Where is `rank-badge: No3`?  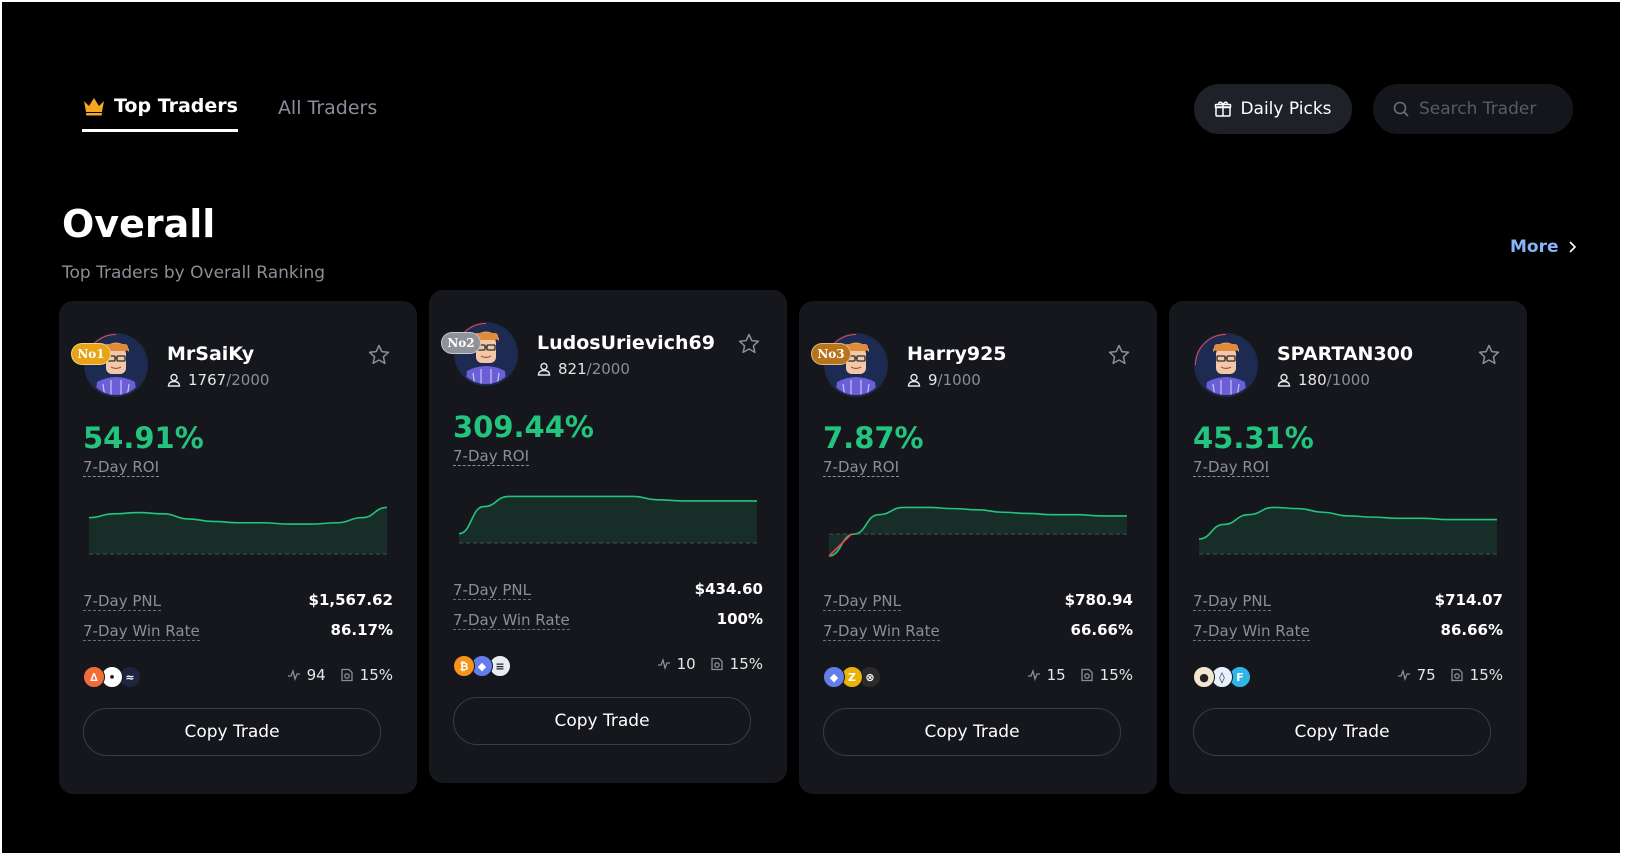 rank-badge: No3 is located at coordinates (831, 354).